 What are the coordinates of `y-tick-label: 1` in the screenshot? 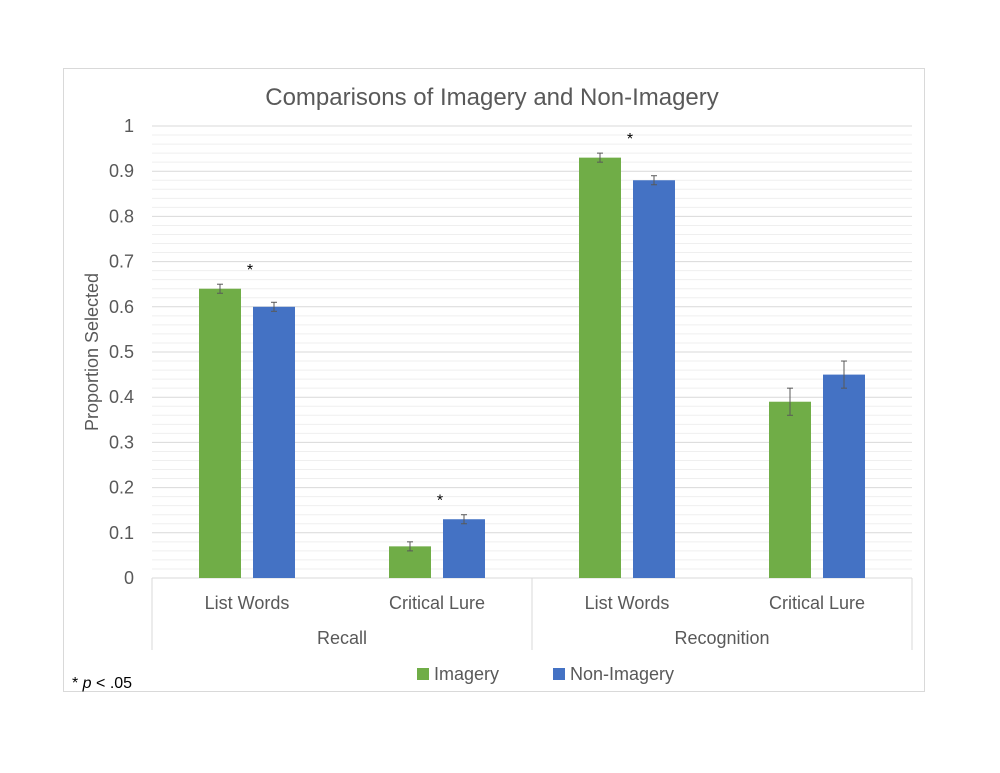 It's located at (129, 126).